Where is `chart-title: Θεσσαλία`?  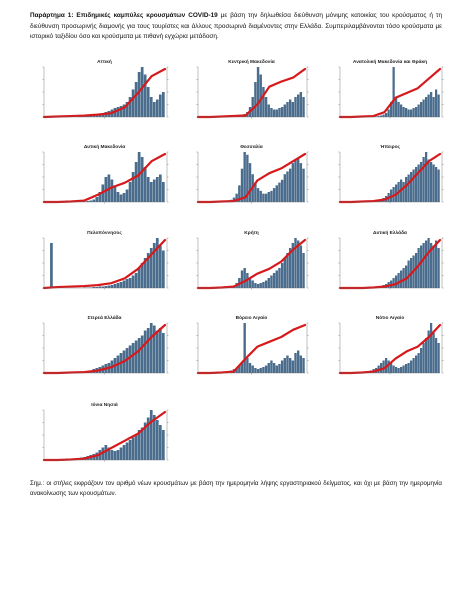 chart-title: Θεσσαλία is located at coordinates (251, 147).